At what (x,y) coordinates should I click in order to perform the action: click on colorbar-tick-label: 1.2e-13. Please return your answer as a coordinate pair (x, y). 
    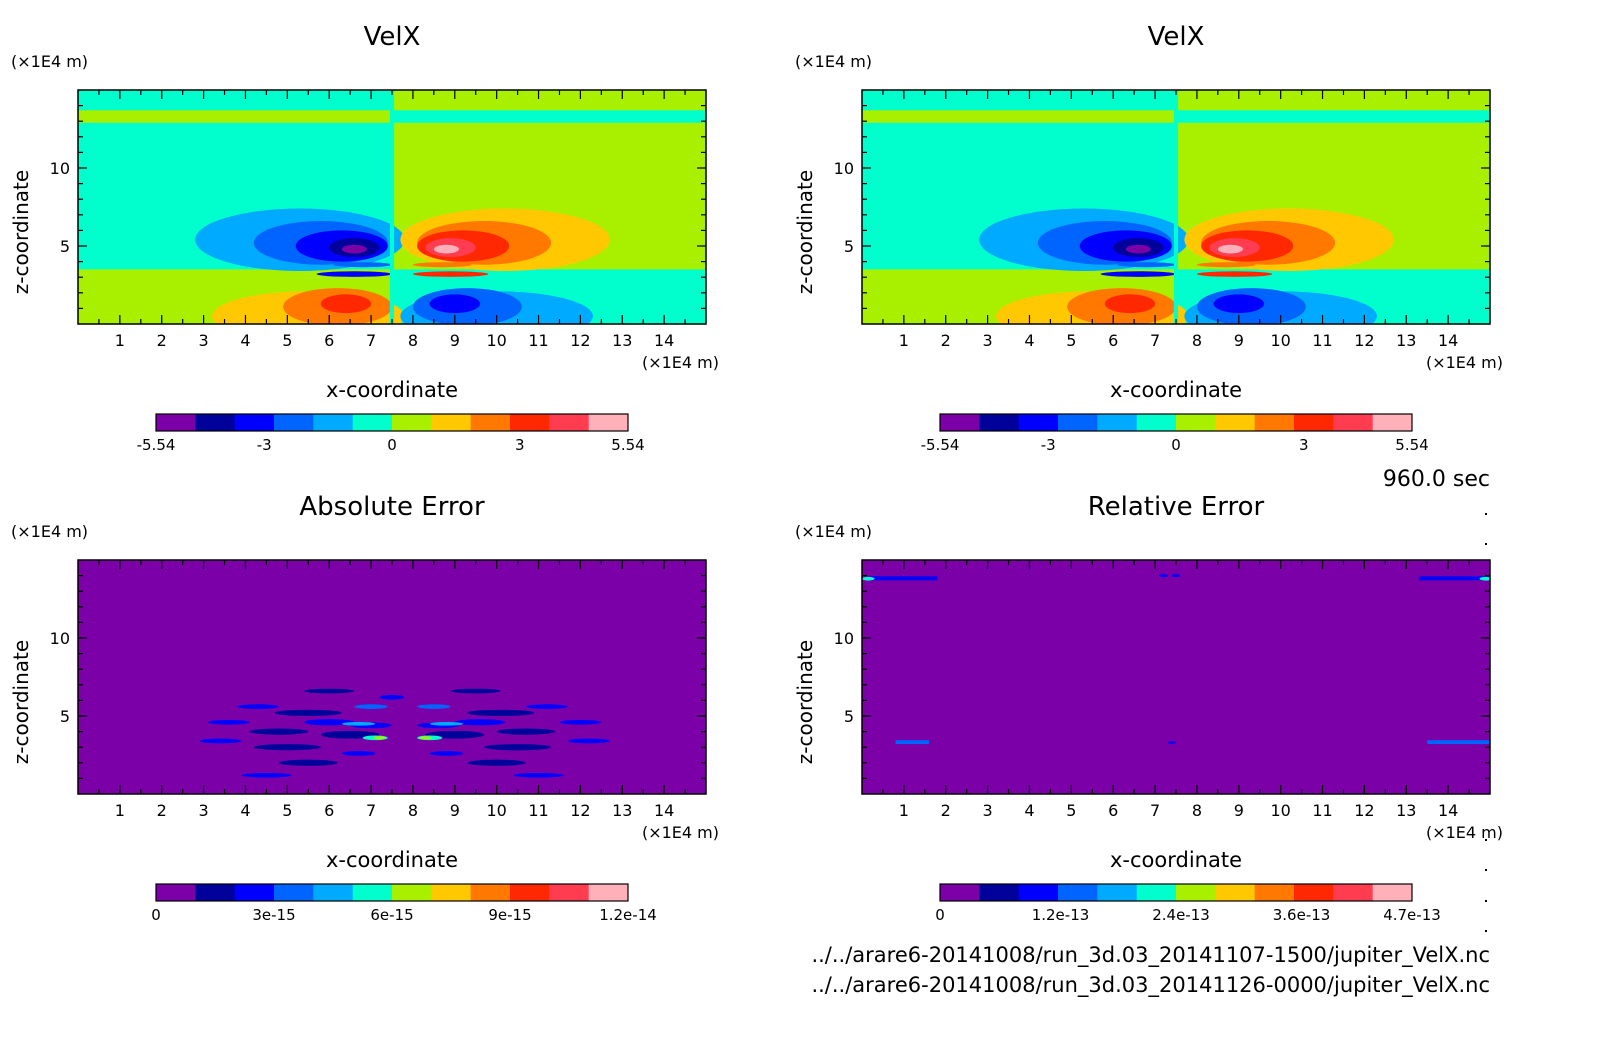
    Looking at the image, I should click on (1061, 915).